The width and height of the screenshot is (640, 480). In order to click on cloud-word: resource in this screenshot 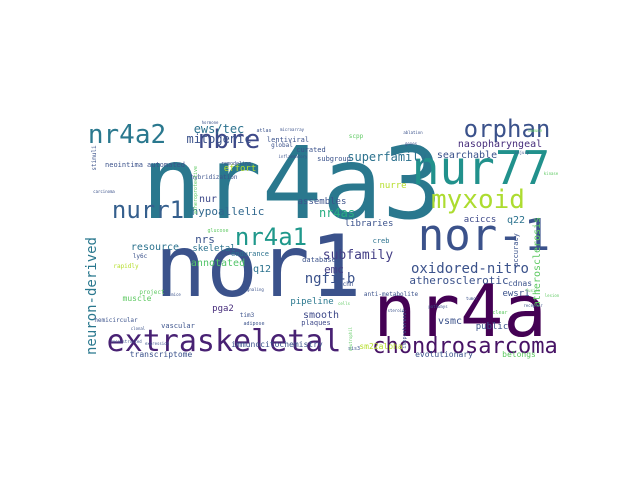, I will do `click(155, 247)`.